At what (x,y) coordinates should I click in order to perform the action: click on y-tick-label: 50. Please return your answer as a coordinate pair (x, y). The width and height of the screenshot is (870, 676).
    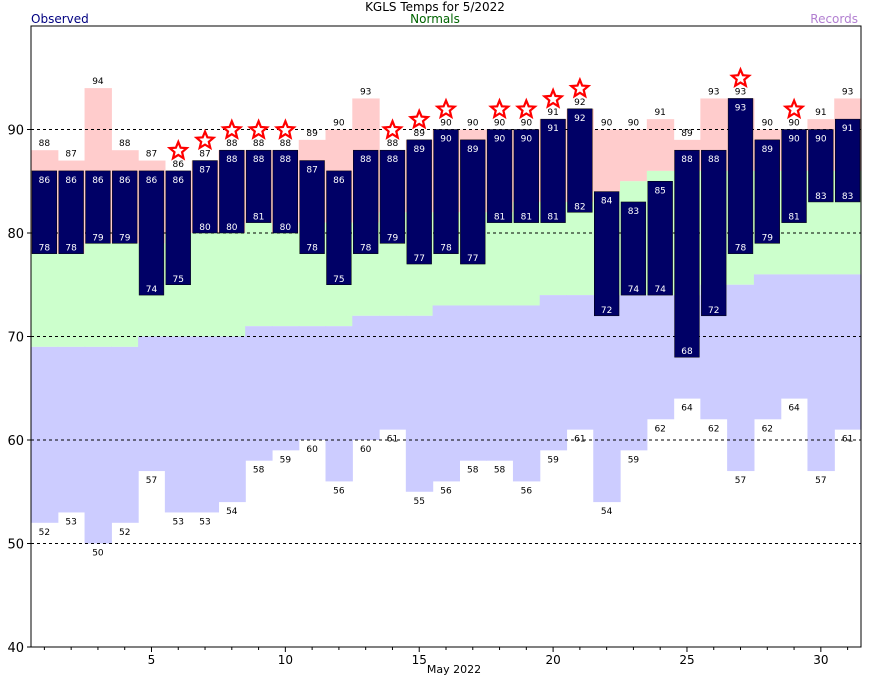
    Looking at the image, I should click on (15, 545).